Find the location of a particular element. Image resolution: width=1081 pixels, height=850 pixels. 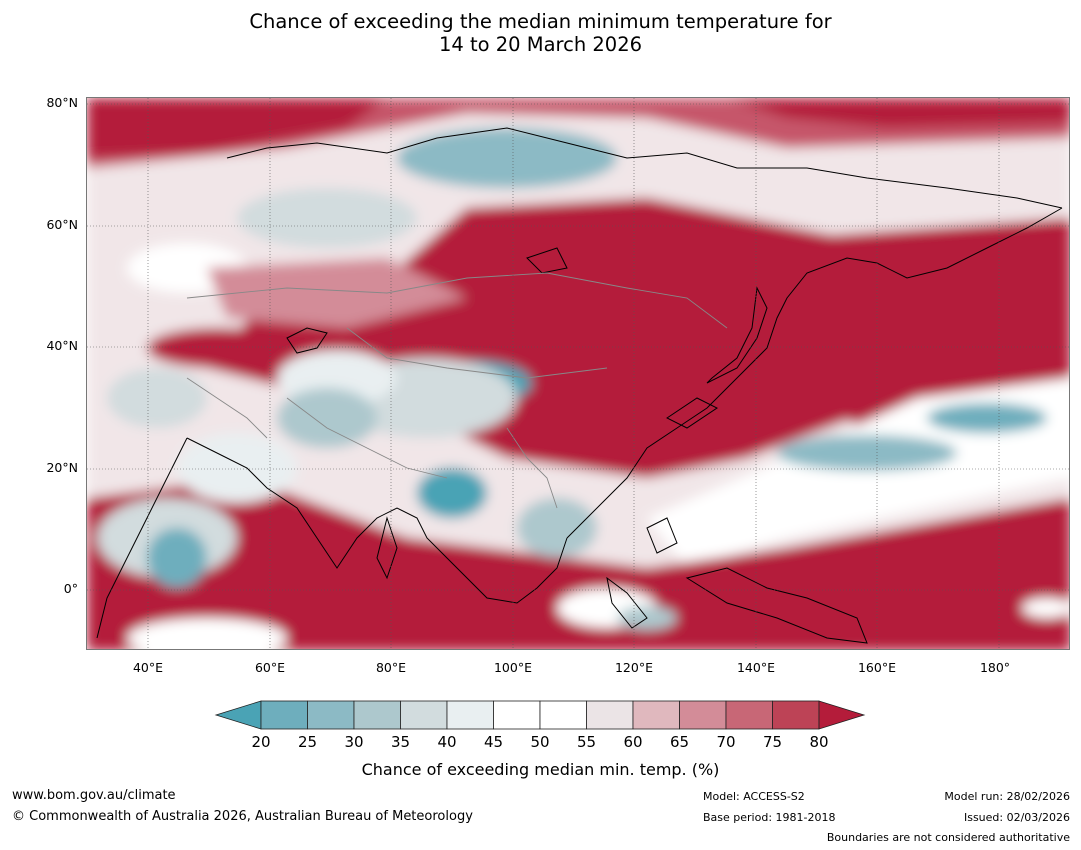

colorbar-tick: 55 is located at coordinates (586, 742).